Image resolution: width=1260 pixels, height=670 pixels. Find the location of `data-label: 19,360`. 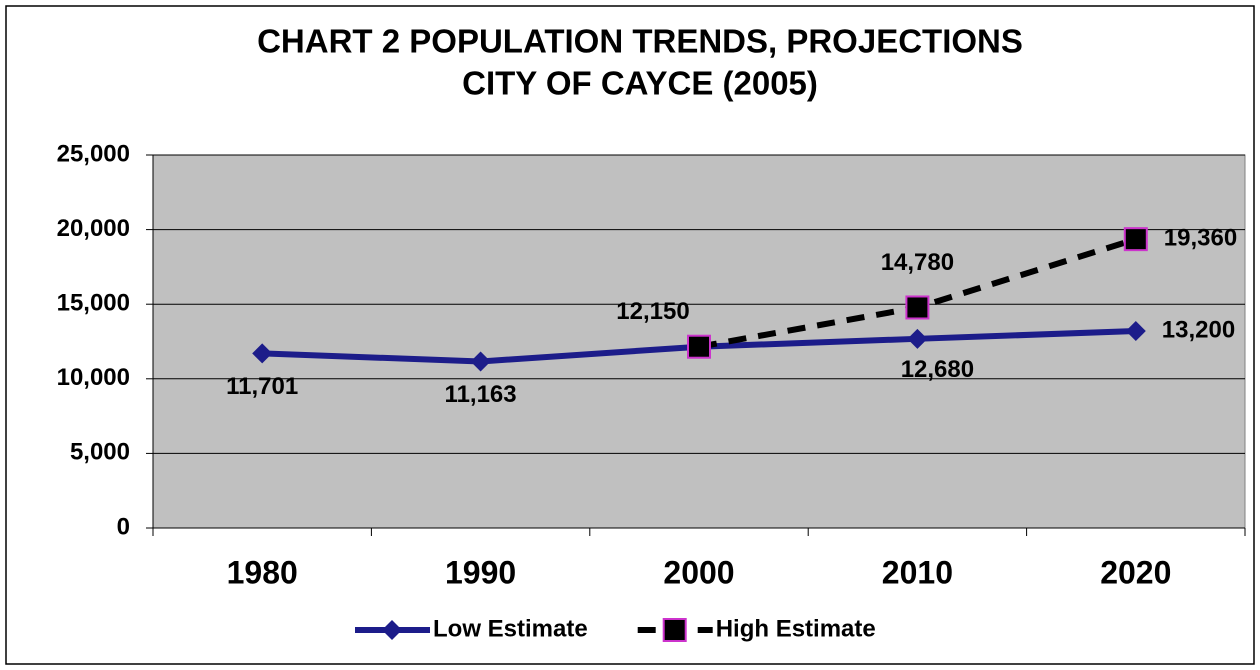

data-label: 19,360 is located at coordinates (1200, 237).